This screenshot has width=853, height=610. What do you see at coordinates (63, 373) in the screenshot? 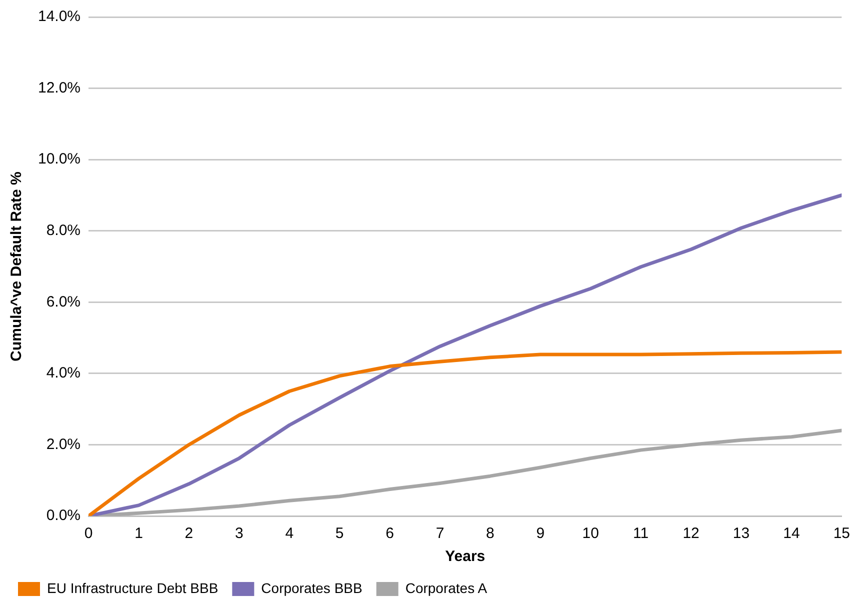
I see `y-tick-label: 4.0%` at bounding box center [63, 373].